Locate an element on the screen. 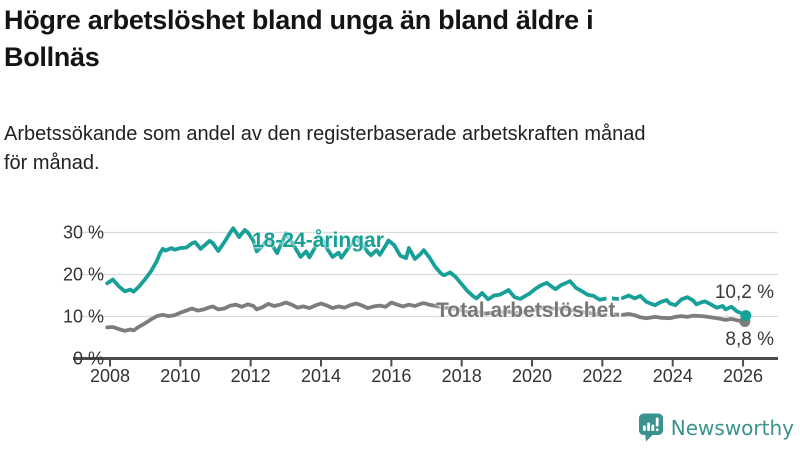 The height and width of the screenshot is (450, 800). x-tick-label: 2012 is located at coordinates (250, 376).